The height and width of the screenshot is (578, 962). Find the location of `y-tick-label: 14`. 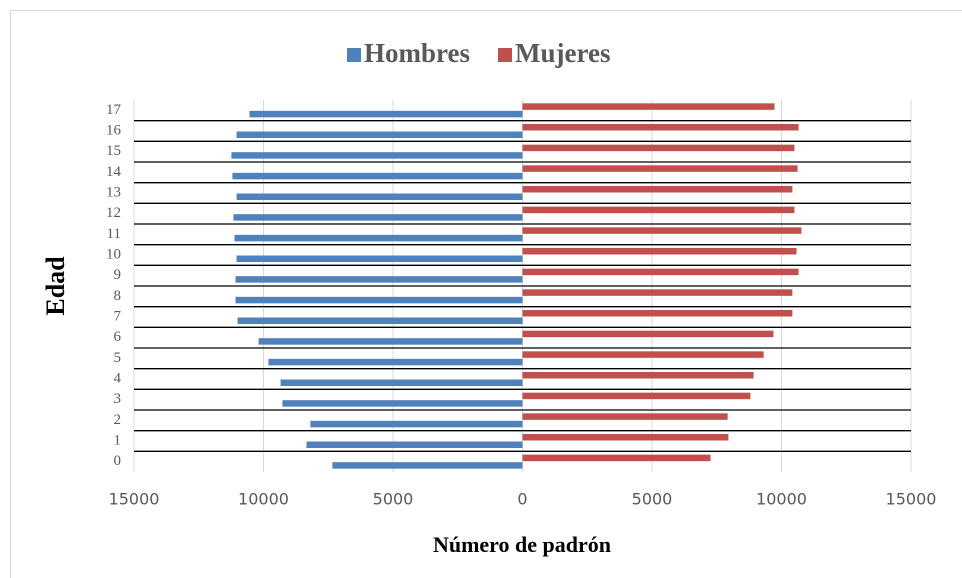

y-tick-label: 14 is located at coordinates (114, 172).